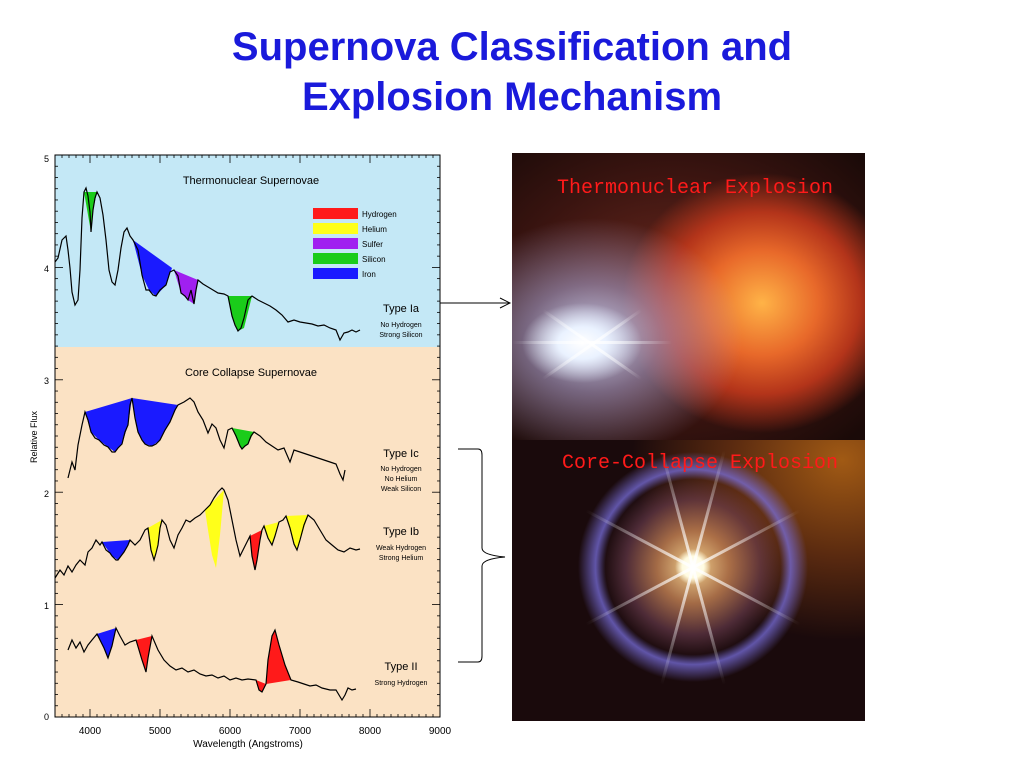  I want to click on y-tick-label: 4, so click(46, 269).